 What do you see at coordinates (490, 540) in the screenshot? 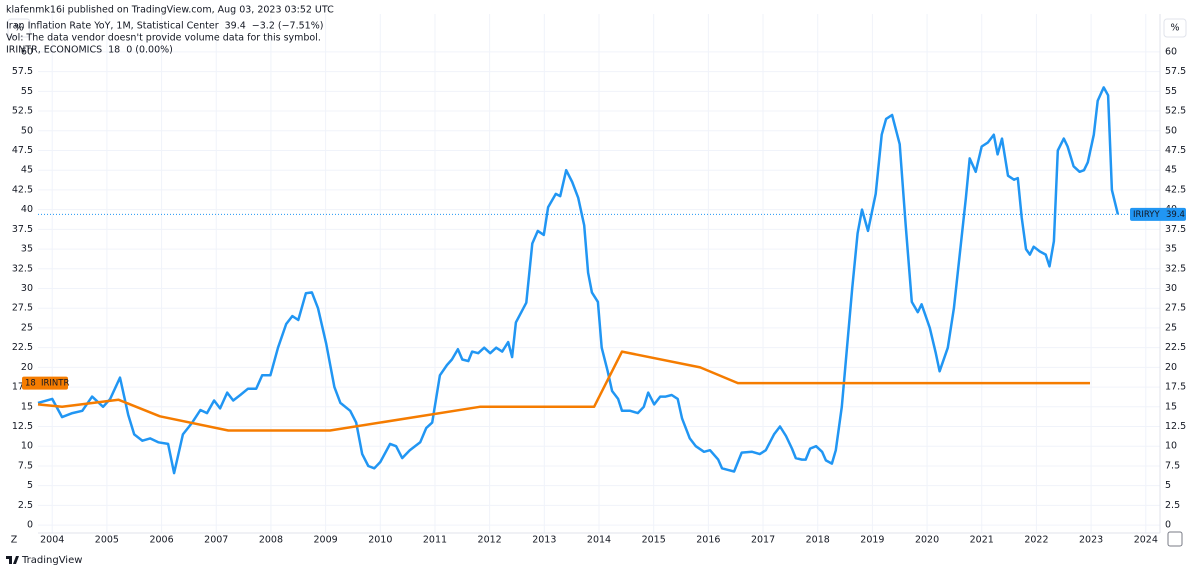
I see `x-tick-label: 2012` at bounding box center [490, 540].